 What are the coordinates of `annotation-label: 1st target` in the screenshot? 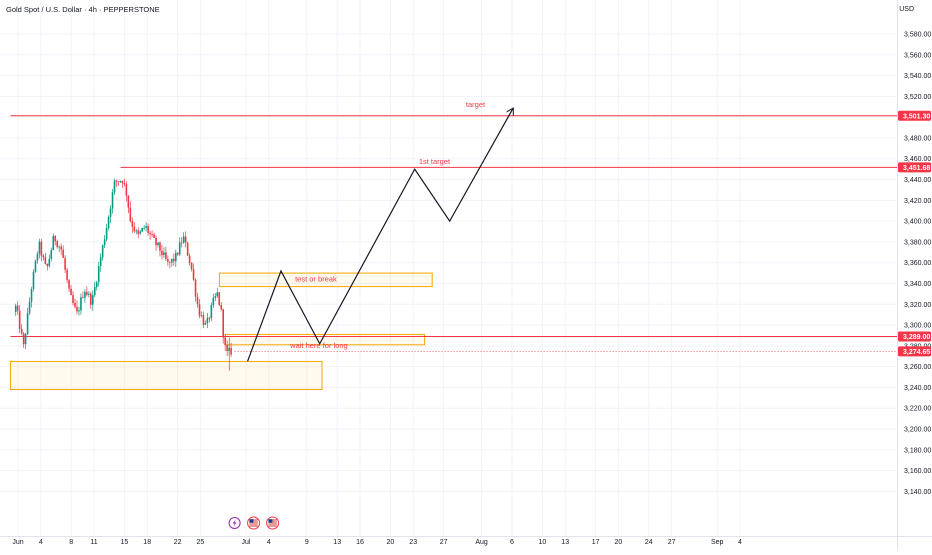 It's located at (435, 161).